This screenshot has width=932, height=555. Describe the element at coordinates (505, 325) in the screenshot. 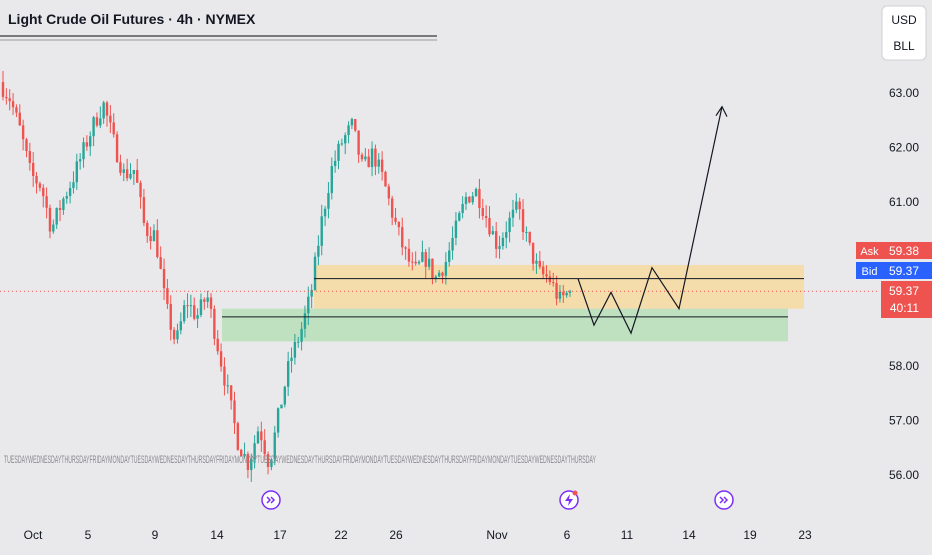

I see `support-zone` at that location.